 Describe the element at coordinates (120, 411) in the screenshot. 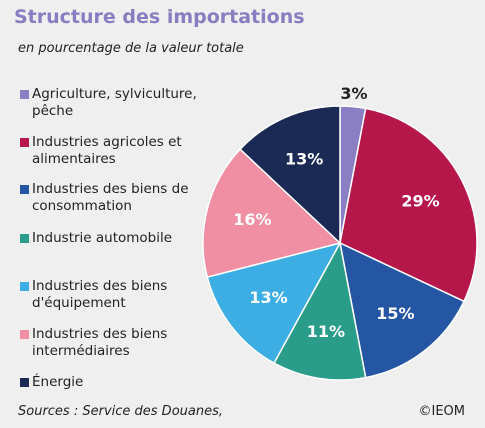

I see `source-note: Sources : Service des Douanes,` at that location.